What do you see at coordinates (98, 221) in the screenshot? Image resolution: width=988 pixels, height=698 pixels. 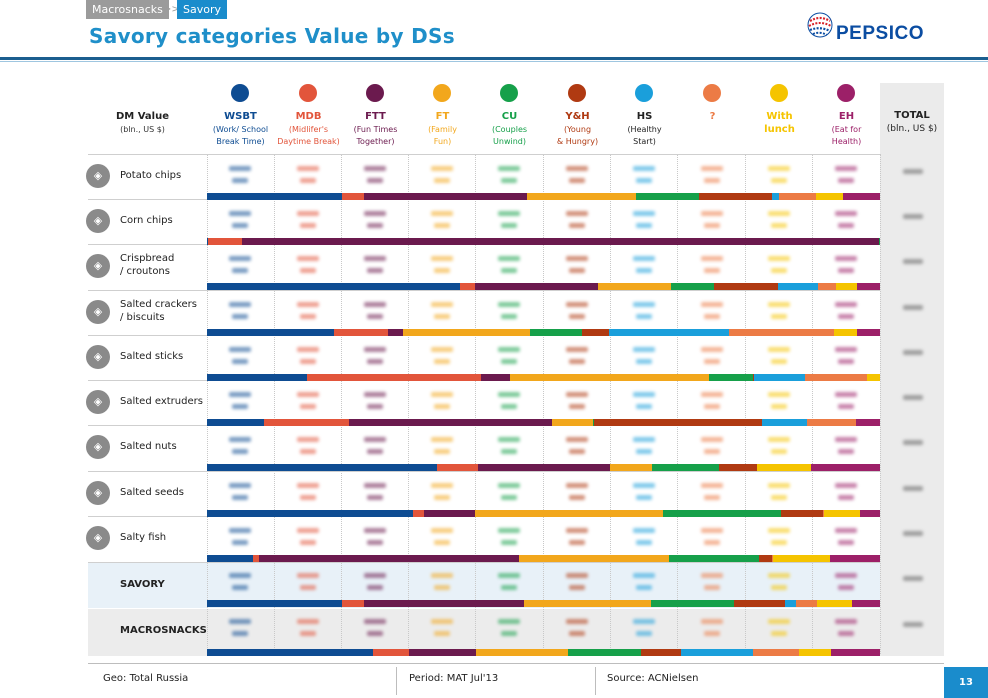 I see `corn-chips-icon: ◈` at bounding box center [98, 221].